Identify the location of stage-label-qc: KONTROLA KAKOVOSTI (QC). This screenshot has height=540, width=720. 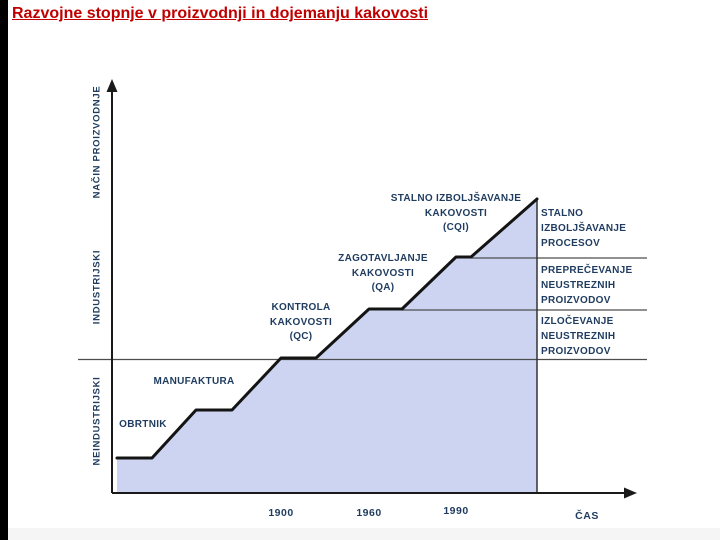
(301, 322).